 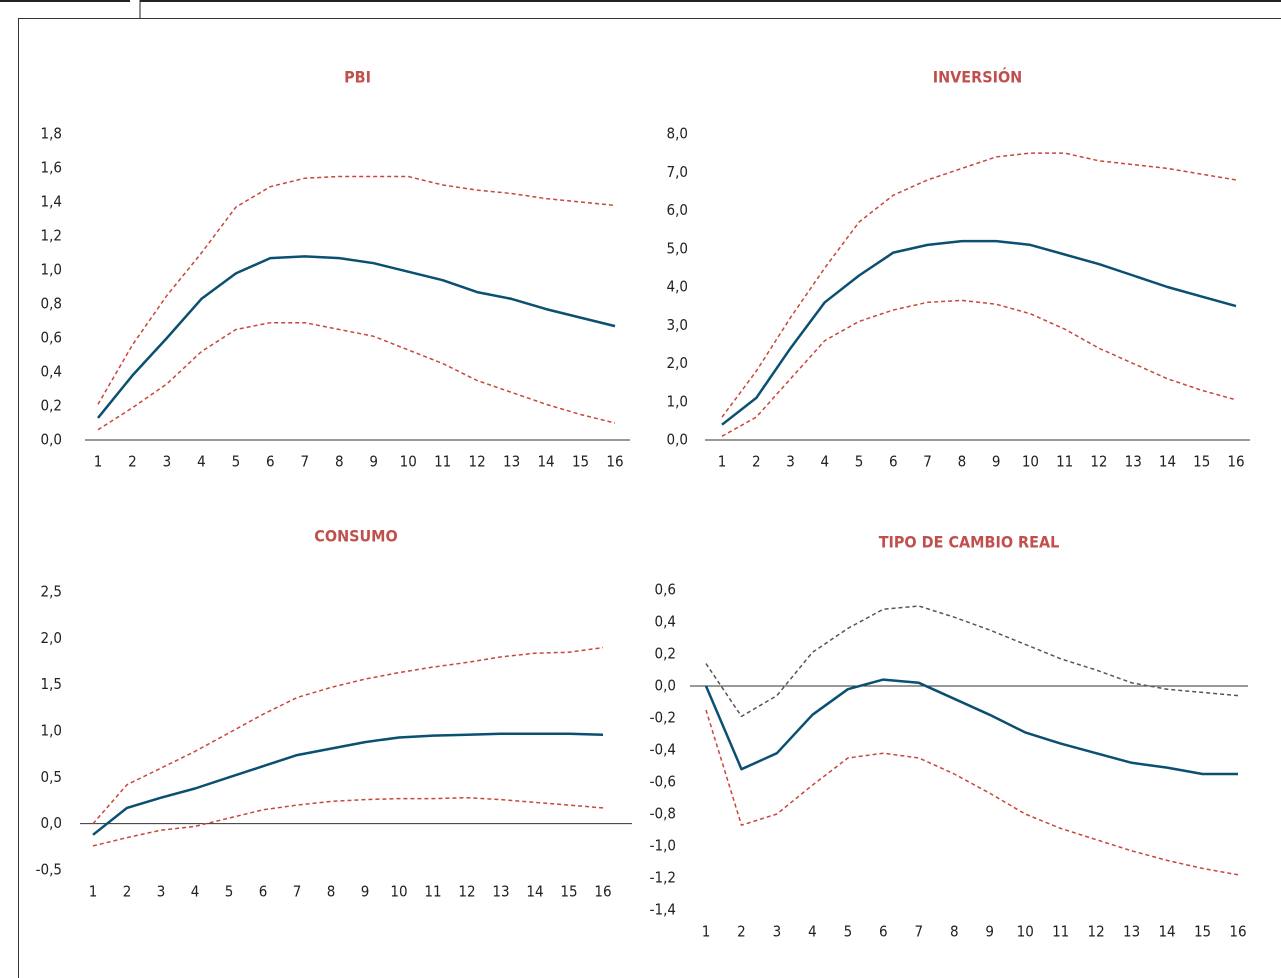 I want to click on chart-title: PBI, so click(x=357, y=77).